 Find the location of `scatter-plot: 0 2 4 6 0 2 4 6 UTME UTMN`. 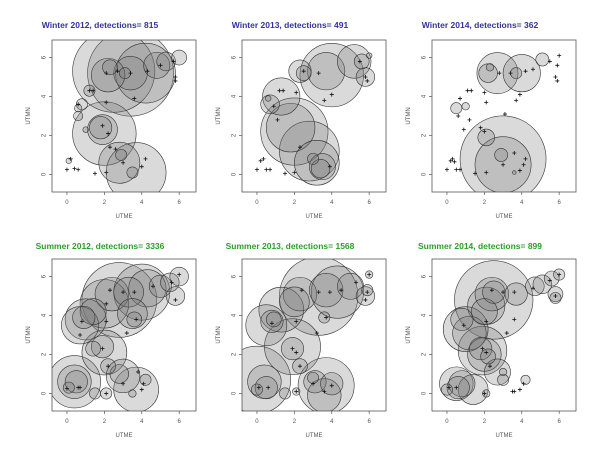

scatter-plot: 0 2 4 6 0 2 4 6 UTME UTMN is located at coordinates (111, 129).